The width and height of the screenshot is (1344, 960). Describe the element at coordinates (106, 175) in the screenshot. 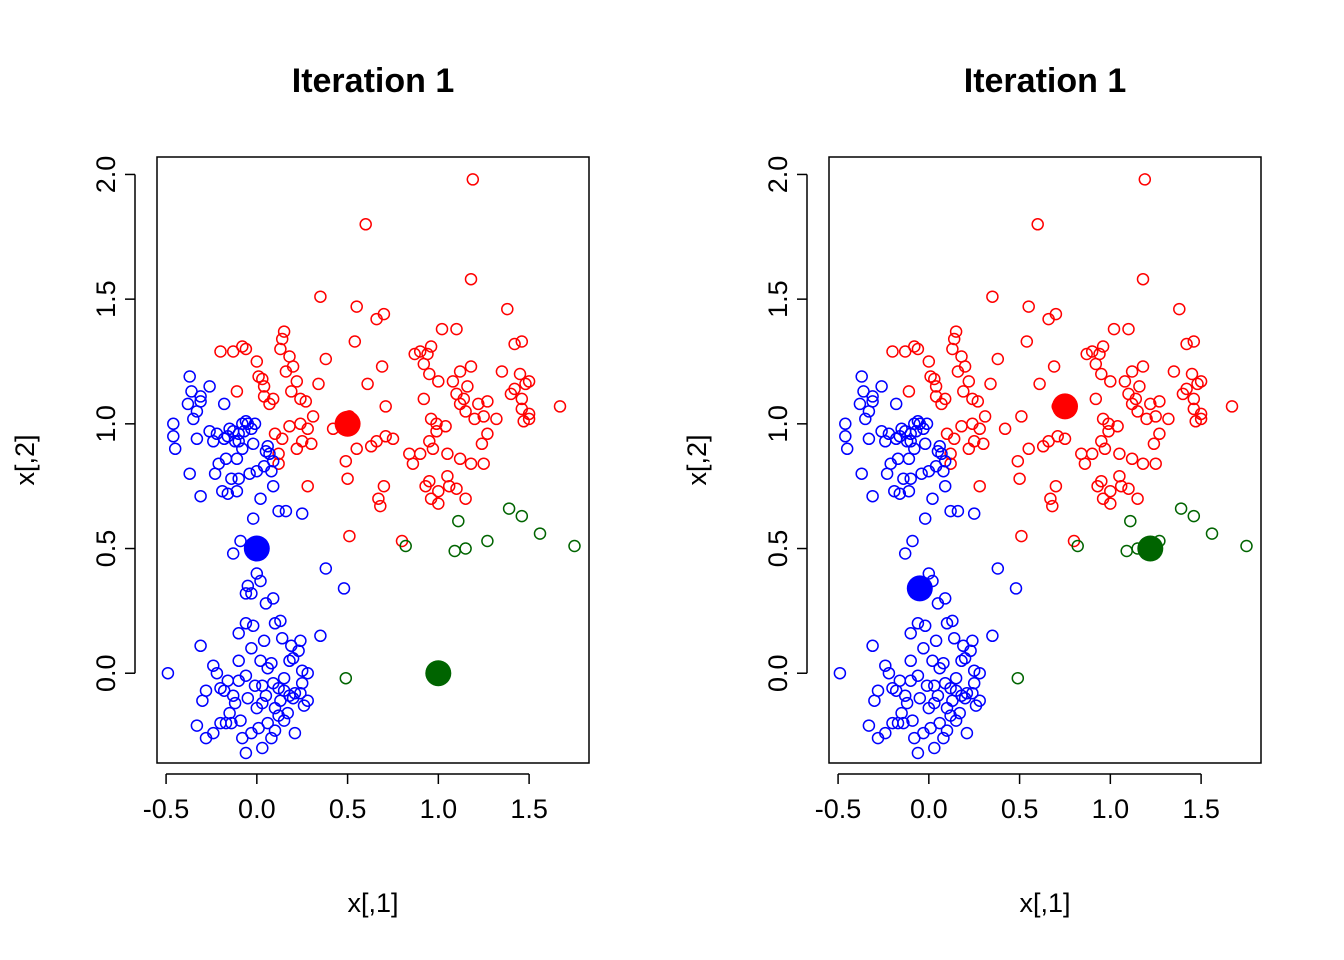

I see `y-tick-label: 2.0` at that location.